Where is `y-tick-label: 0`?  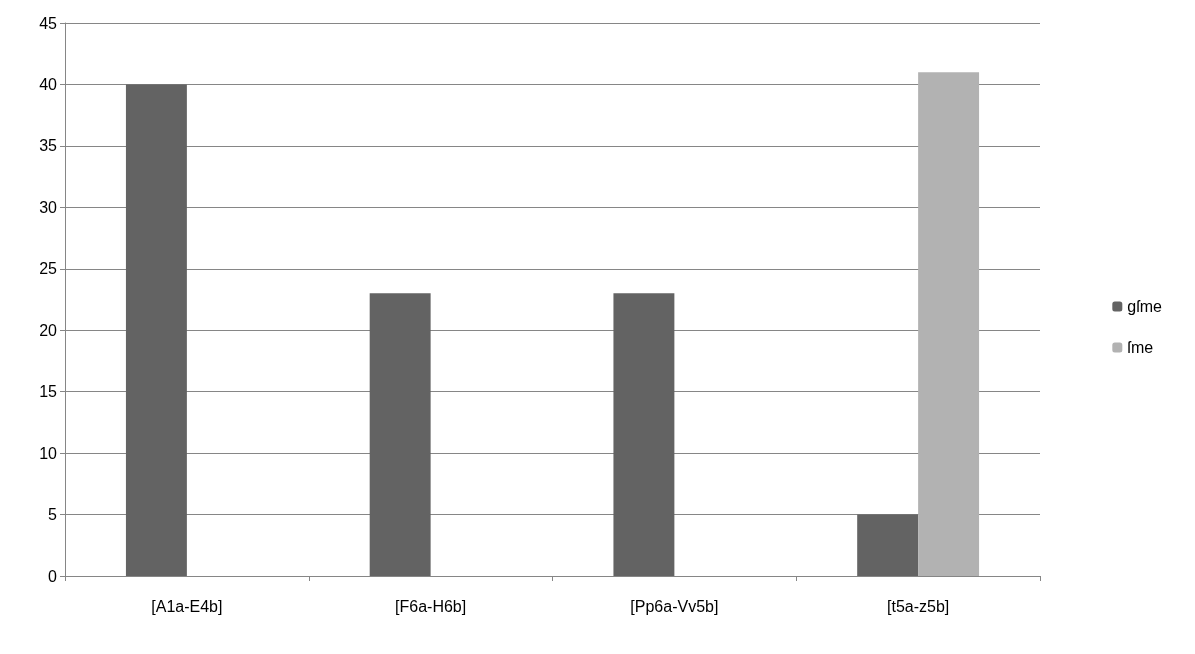 y-tick-label: 0 is located at coordinates (53, 576).